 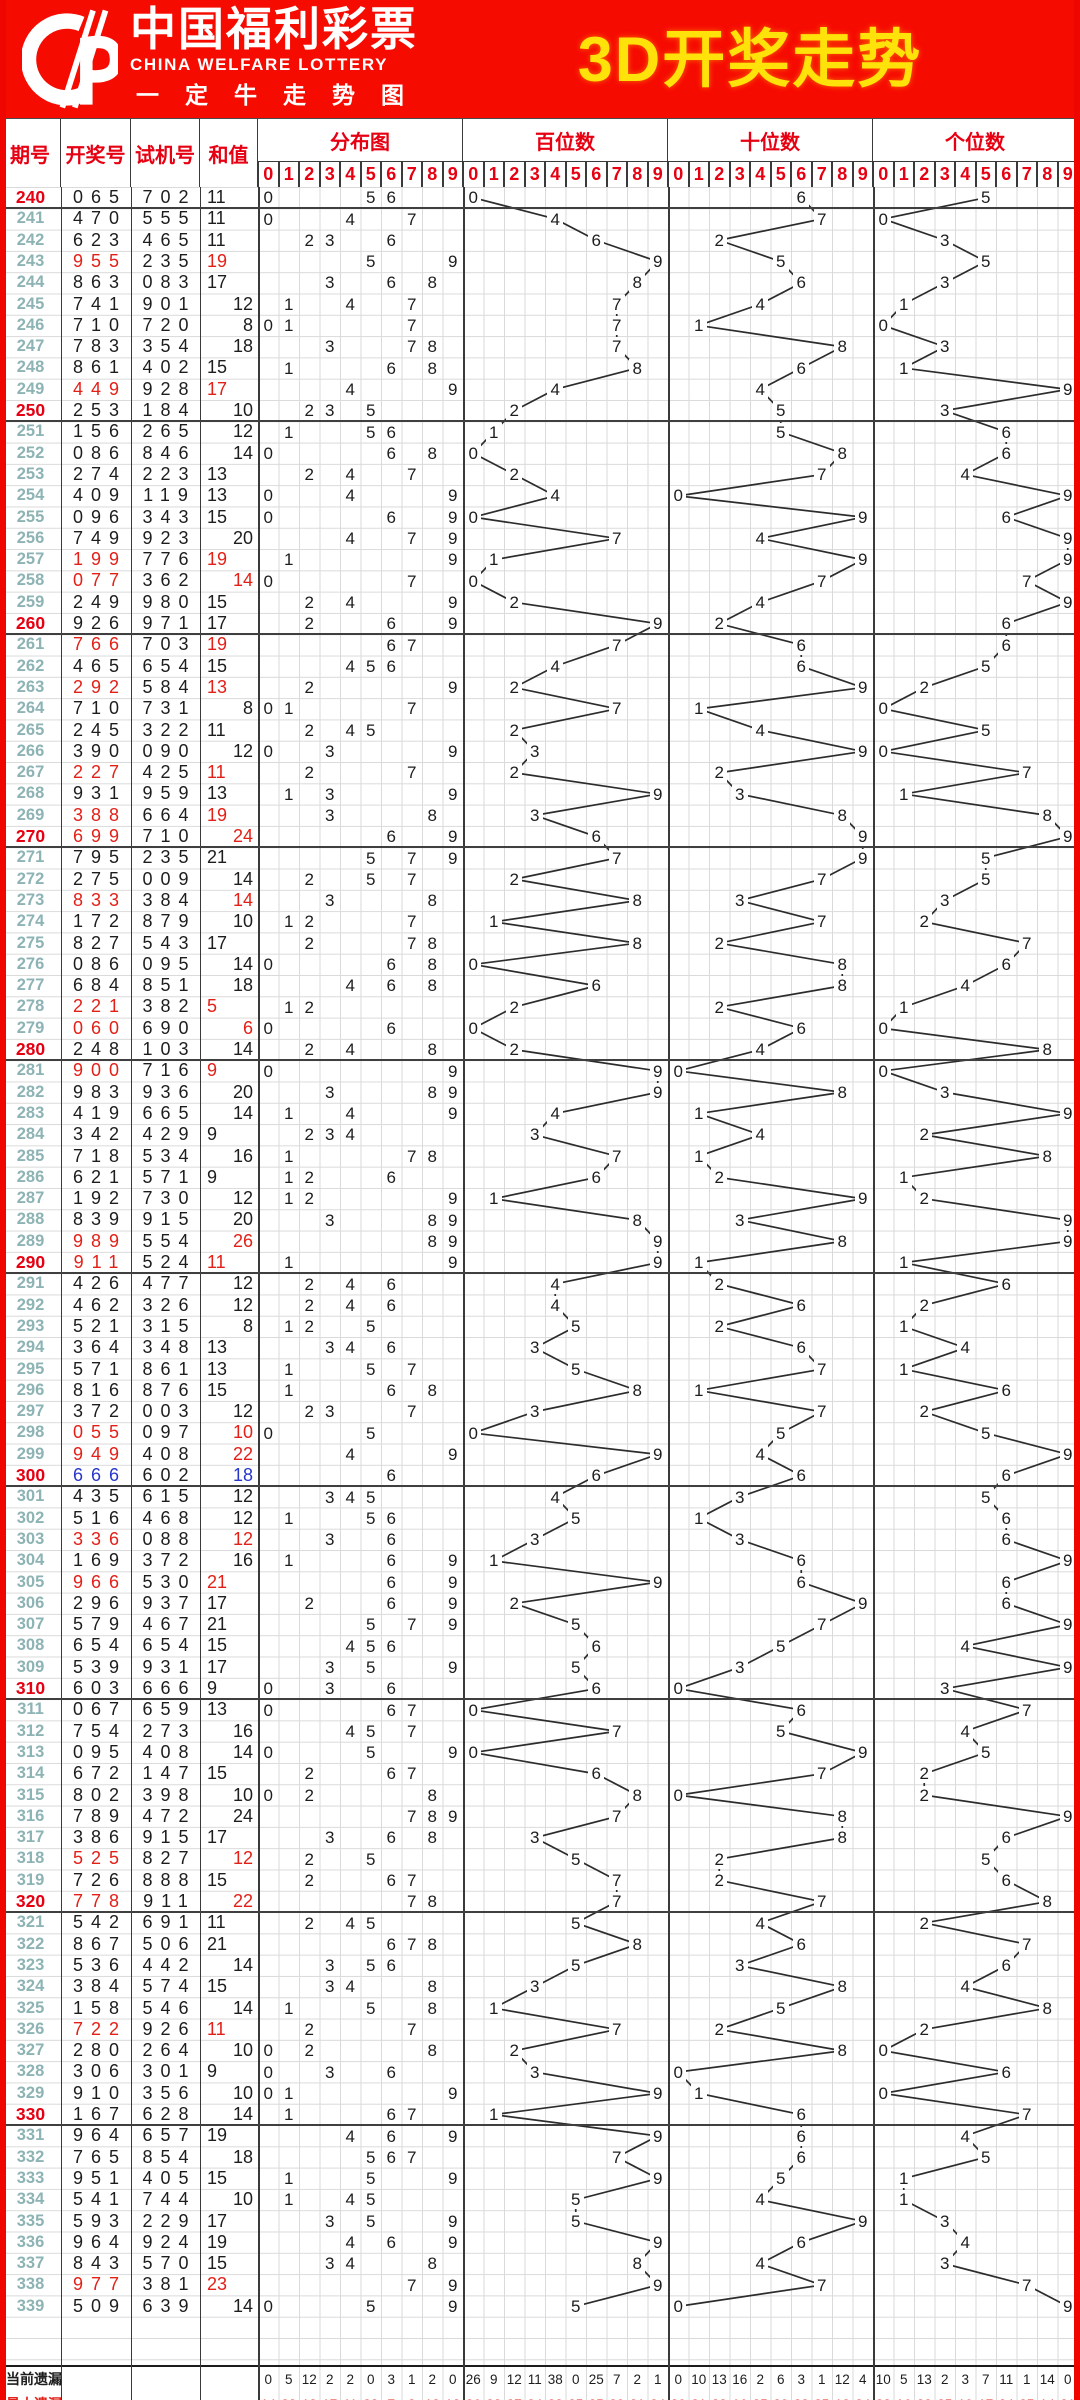 What do you see at coordinates (975, 2396) in the screenshot?
I see `section-subgrid` at bounding box center [975, 2396].